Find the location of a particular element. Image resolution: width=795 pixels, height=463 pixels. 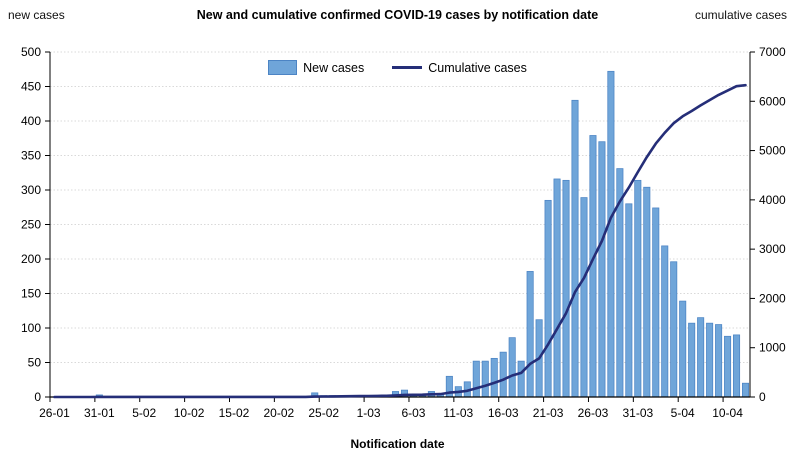

right-axis-tick-label: 4000 is located at coordinates (772, 200).